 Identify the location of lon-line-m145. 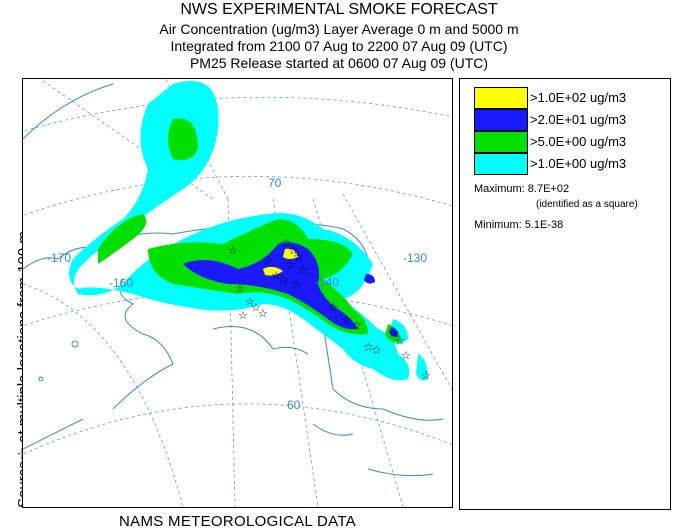
(295, 352).